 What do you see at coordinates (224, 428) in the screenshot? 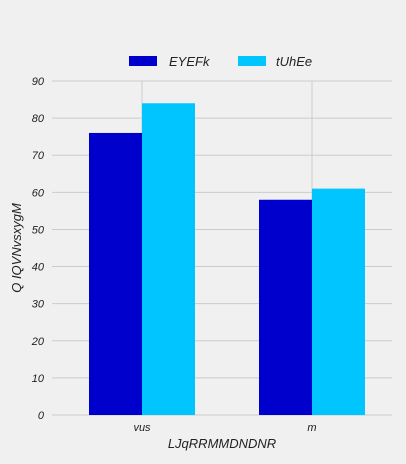
I see `x-axis-ticks: vus m` at bounding box center [224, 428].